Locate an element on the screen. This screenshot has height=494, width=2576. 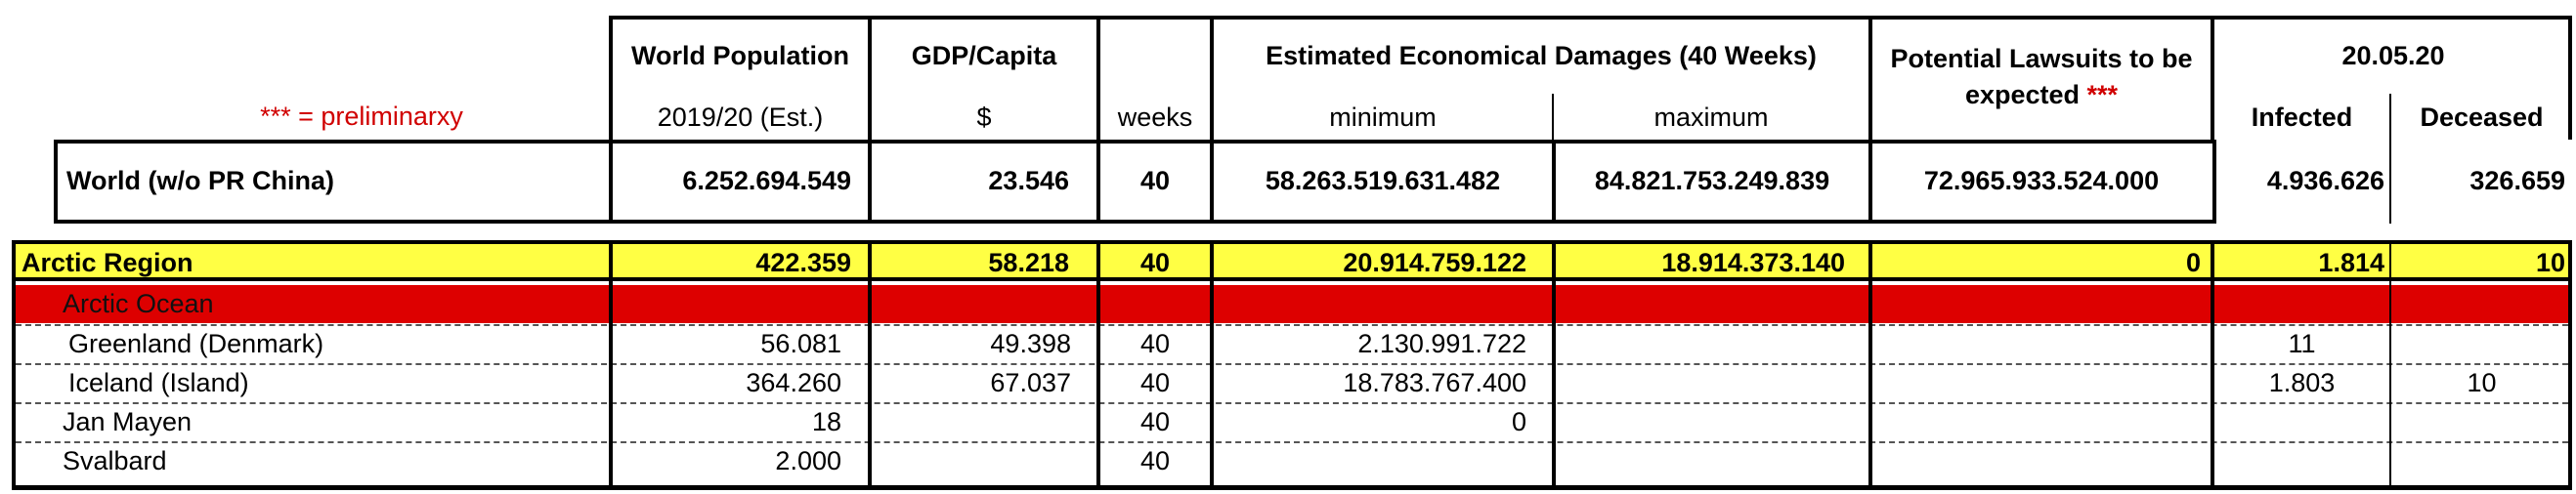
world-population: 6.252.694.549 is located at coordinates (766, 180).